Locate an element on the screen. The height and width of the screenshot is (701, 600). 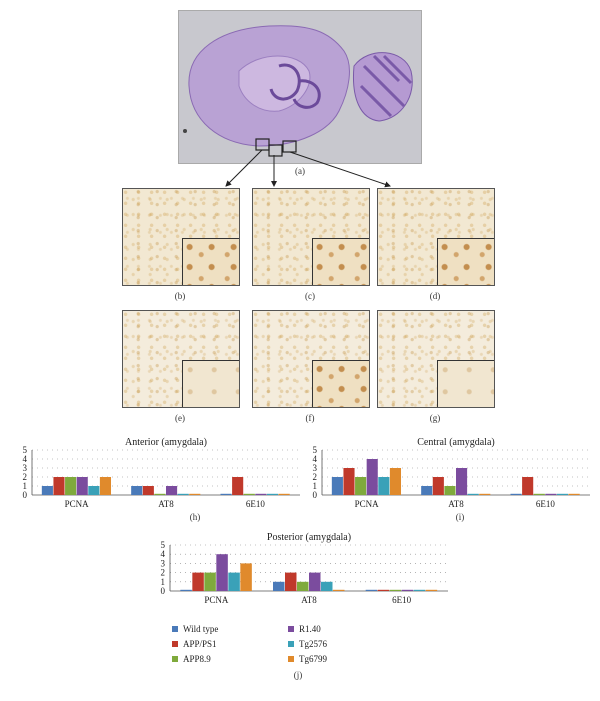
panel-e-label: (e) is located at coordinates (180, 418).